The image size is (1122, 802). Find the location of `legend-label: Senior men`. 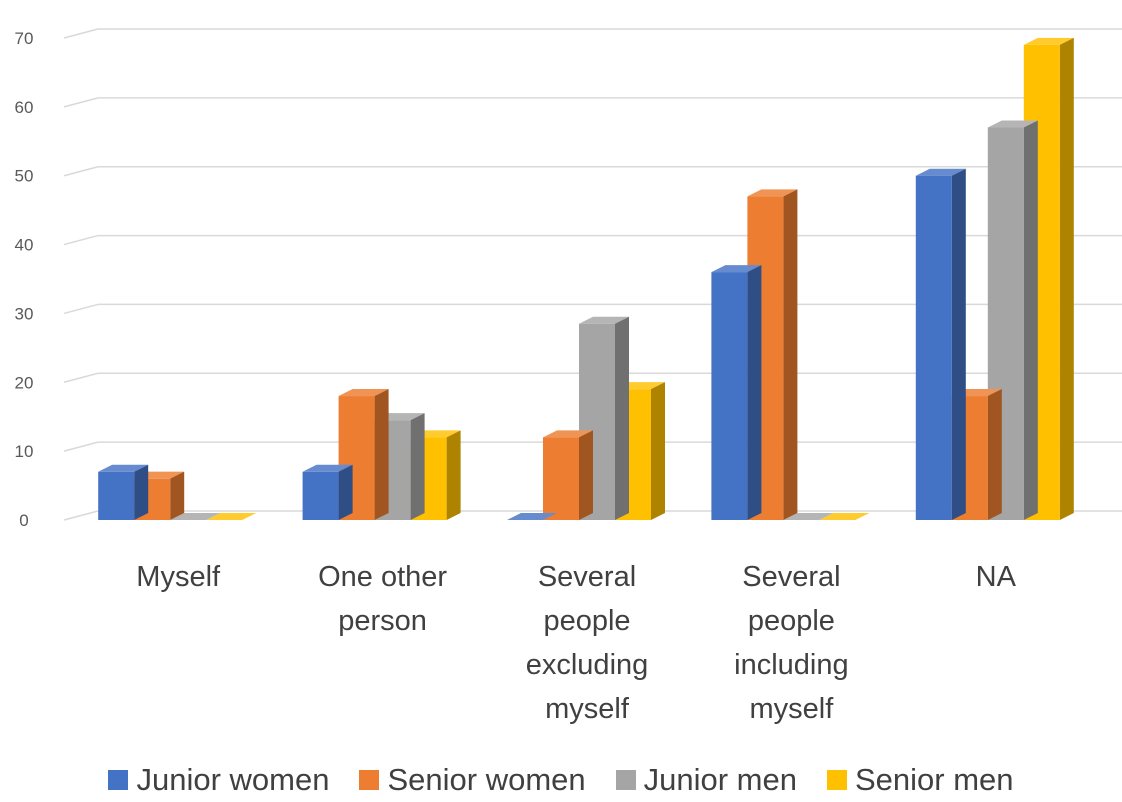

legend-label: Senior men is located at coordinates (934, 780).